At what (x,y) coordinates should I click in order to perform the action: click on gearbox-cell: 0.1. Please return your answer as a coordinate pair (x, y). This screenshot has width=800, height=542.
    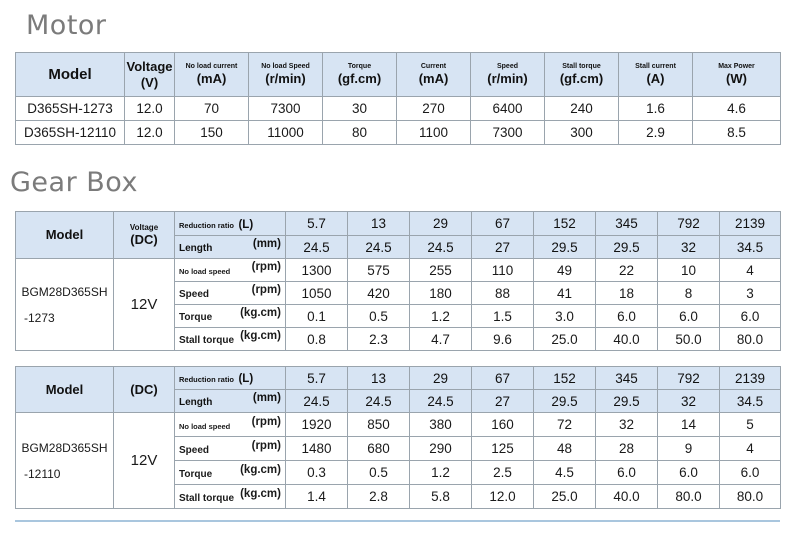
    Looking at the image, I should click on (316, 316).